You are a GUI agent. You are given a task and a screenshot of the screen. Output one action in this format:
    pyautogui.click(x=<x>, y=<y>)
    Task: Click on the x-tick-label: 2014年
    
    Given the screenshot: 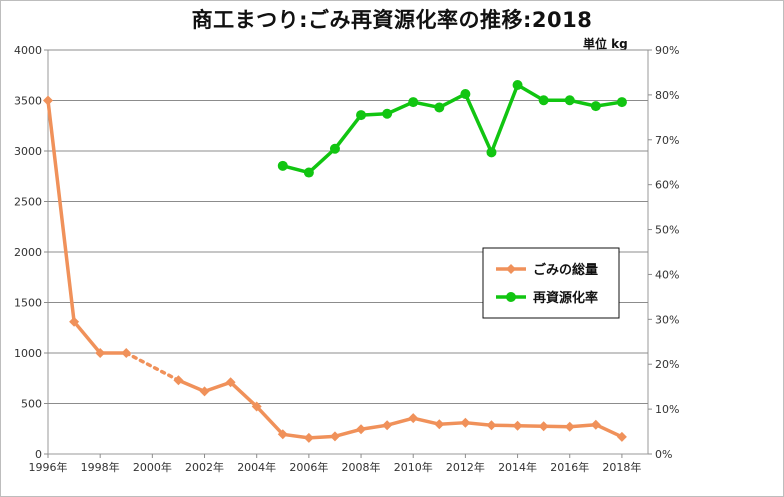 What is the action you would take?
    pyautogui.click(x=517, y=467)
    